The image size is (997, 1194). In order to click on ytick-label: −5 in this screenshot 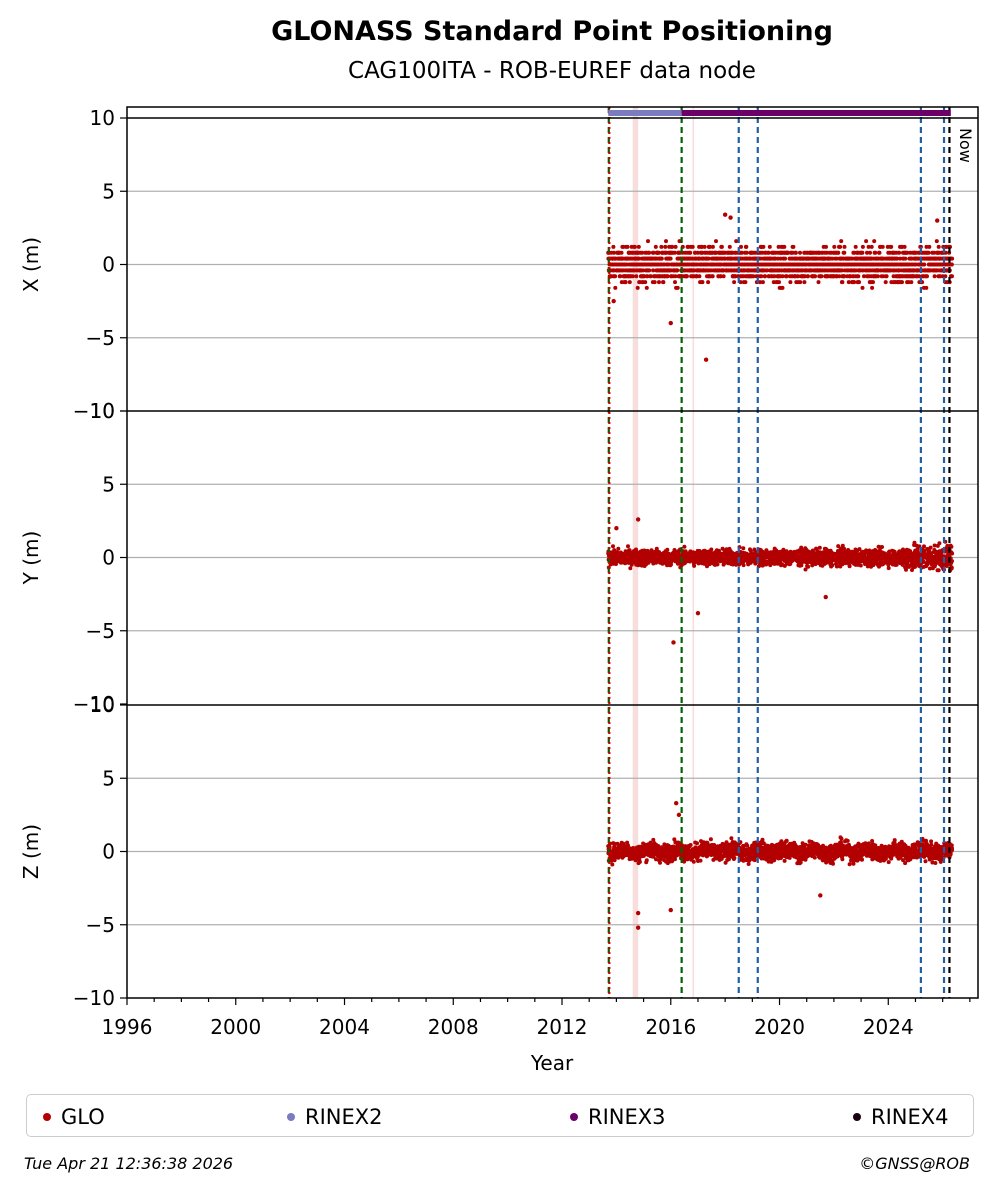, I will do `click(100, 631)`.